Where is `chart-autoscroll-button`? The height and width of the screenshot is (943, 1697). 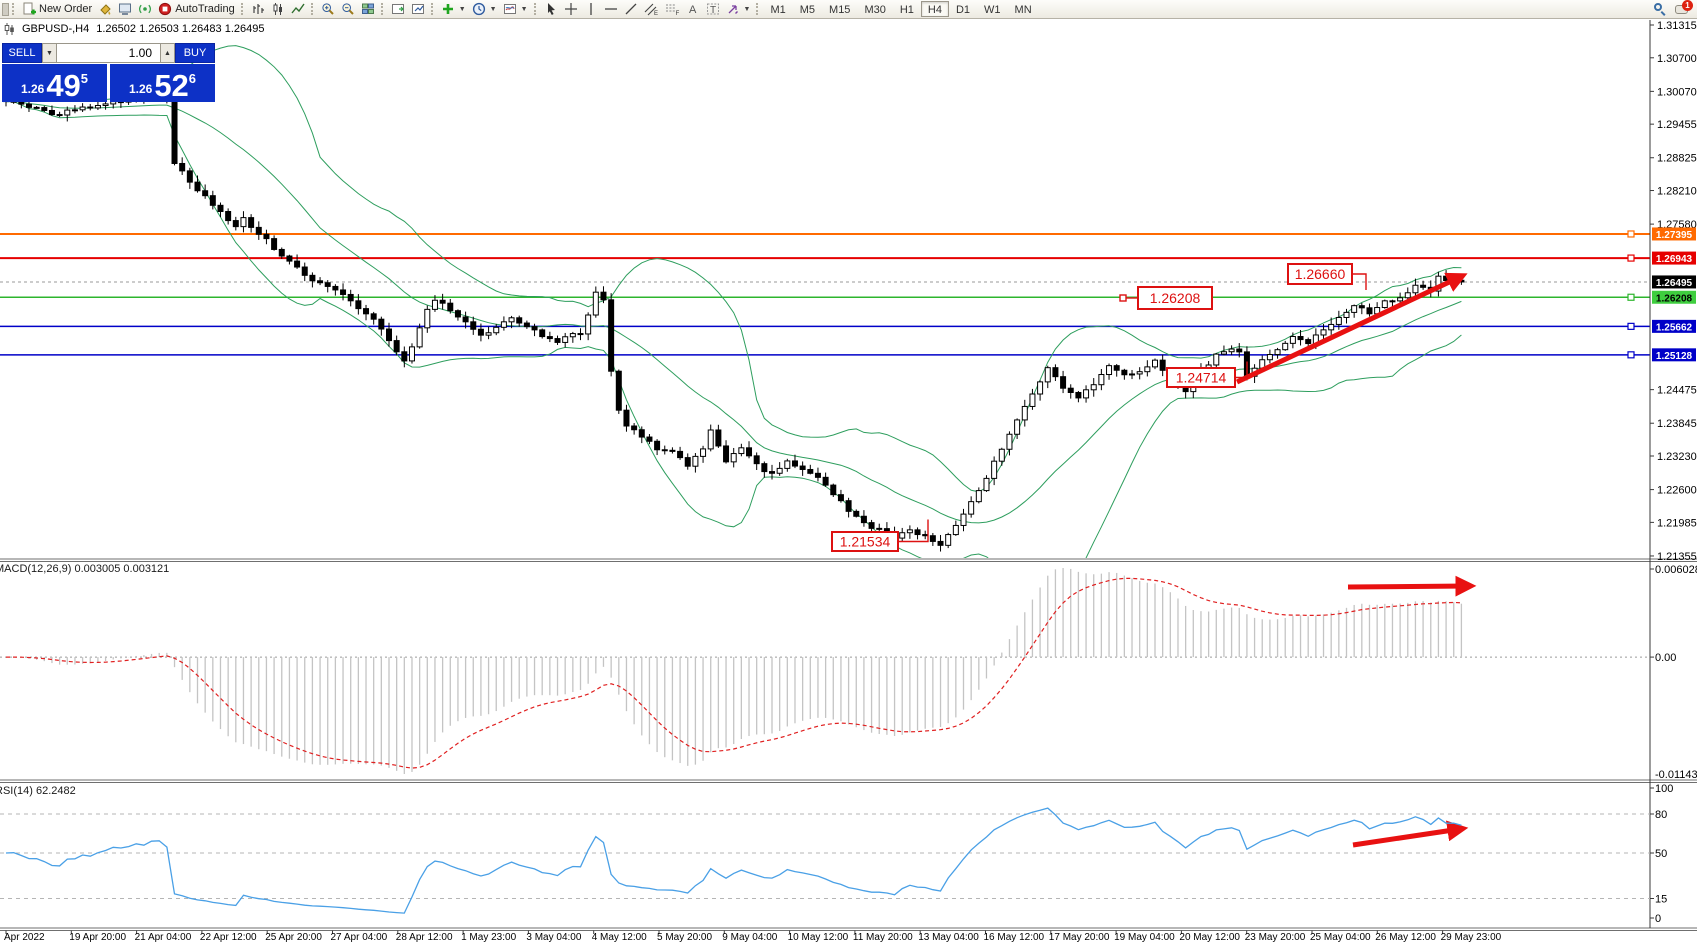 chart-autoscroll-button is located at coordinates (418, 9).